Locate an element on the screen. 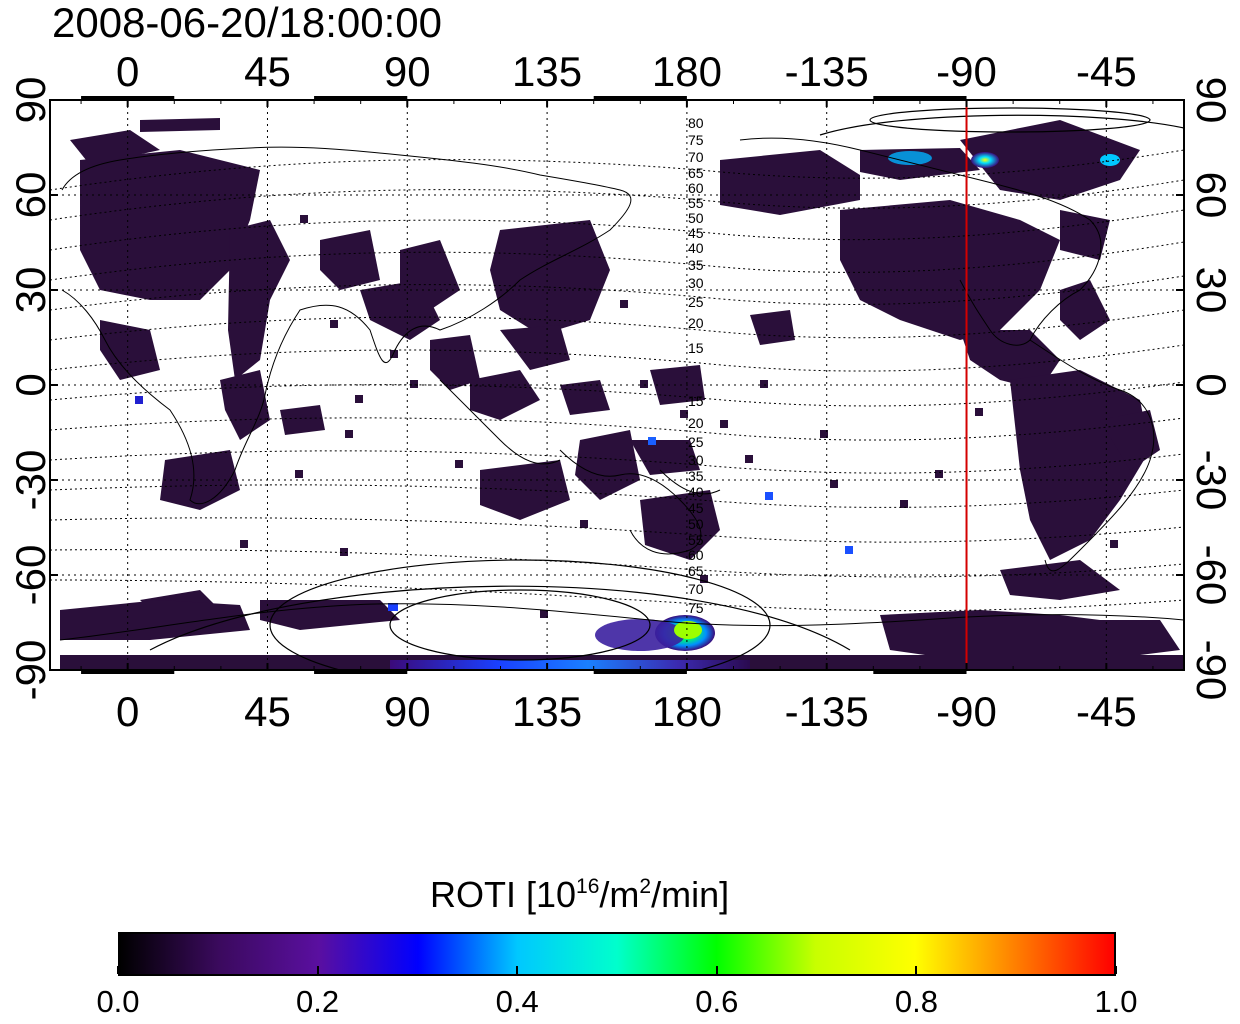 The image size is (1240, 1024). right-lat-tick-label: 90 is located at coordinates (1211, 100).